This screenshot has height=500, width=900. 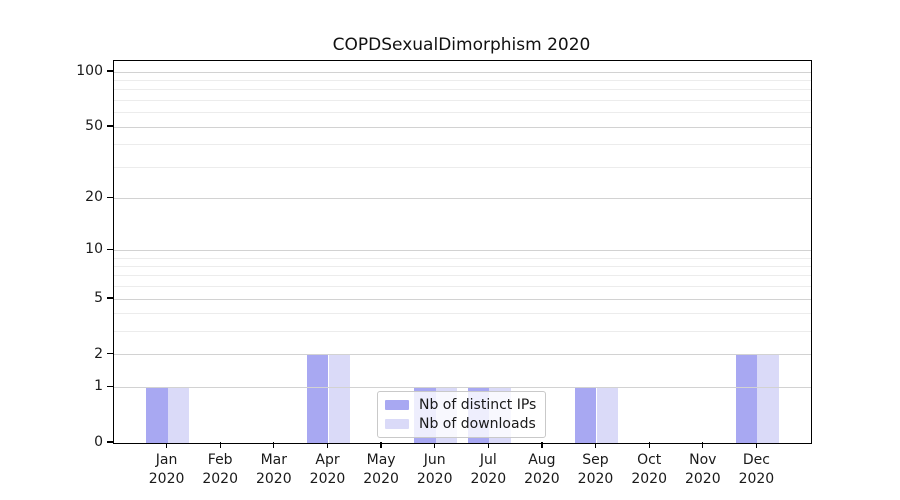 I want to click on legend-label-distinct-ips: Nb of distinct IPs, so click(x=478, y=404).